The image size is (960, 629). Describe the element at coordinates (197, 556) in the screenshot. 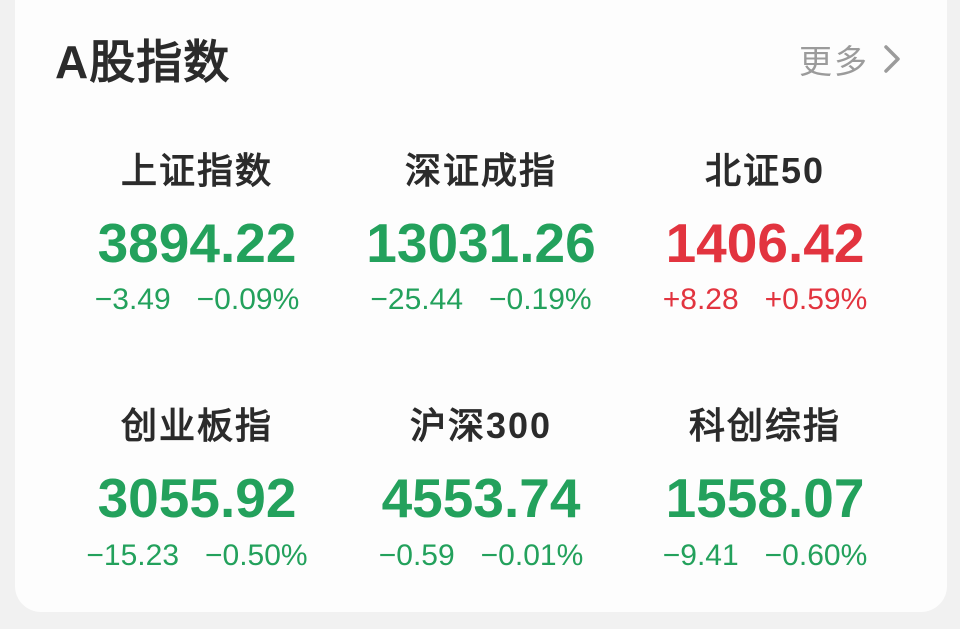

I see `index-change-row: −15.23 −0.50%` at that location.